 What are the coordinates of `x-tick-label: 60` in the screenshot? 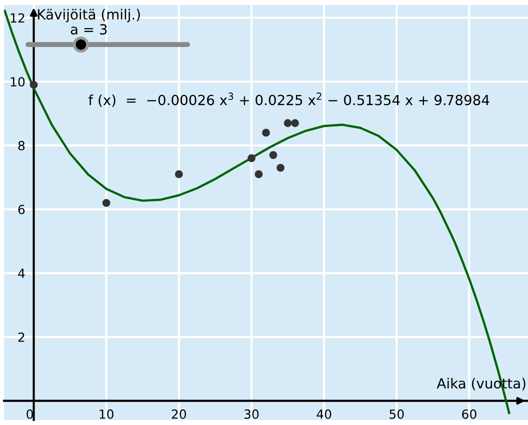 It's located at (469, 414).